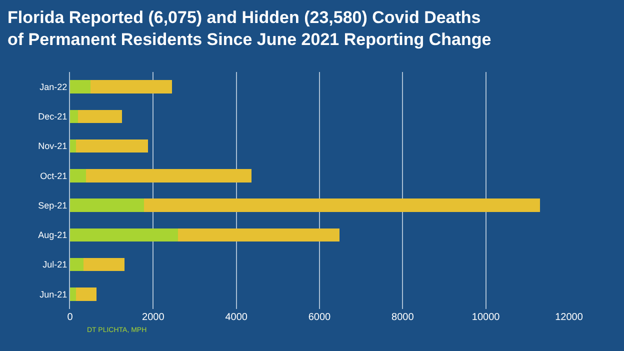 The width and height of the screenshot is (624, 351). Describe the element at coordinates (53, 117) in the screenshot. I see `y-tick-label: Dec-21` at that location.